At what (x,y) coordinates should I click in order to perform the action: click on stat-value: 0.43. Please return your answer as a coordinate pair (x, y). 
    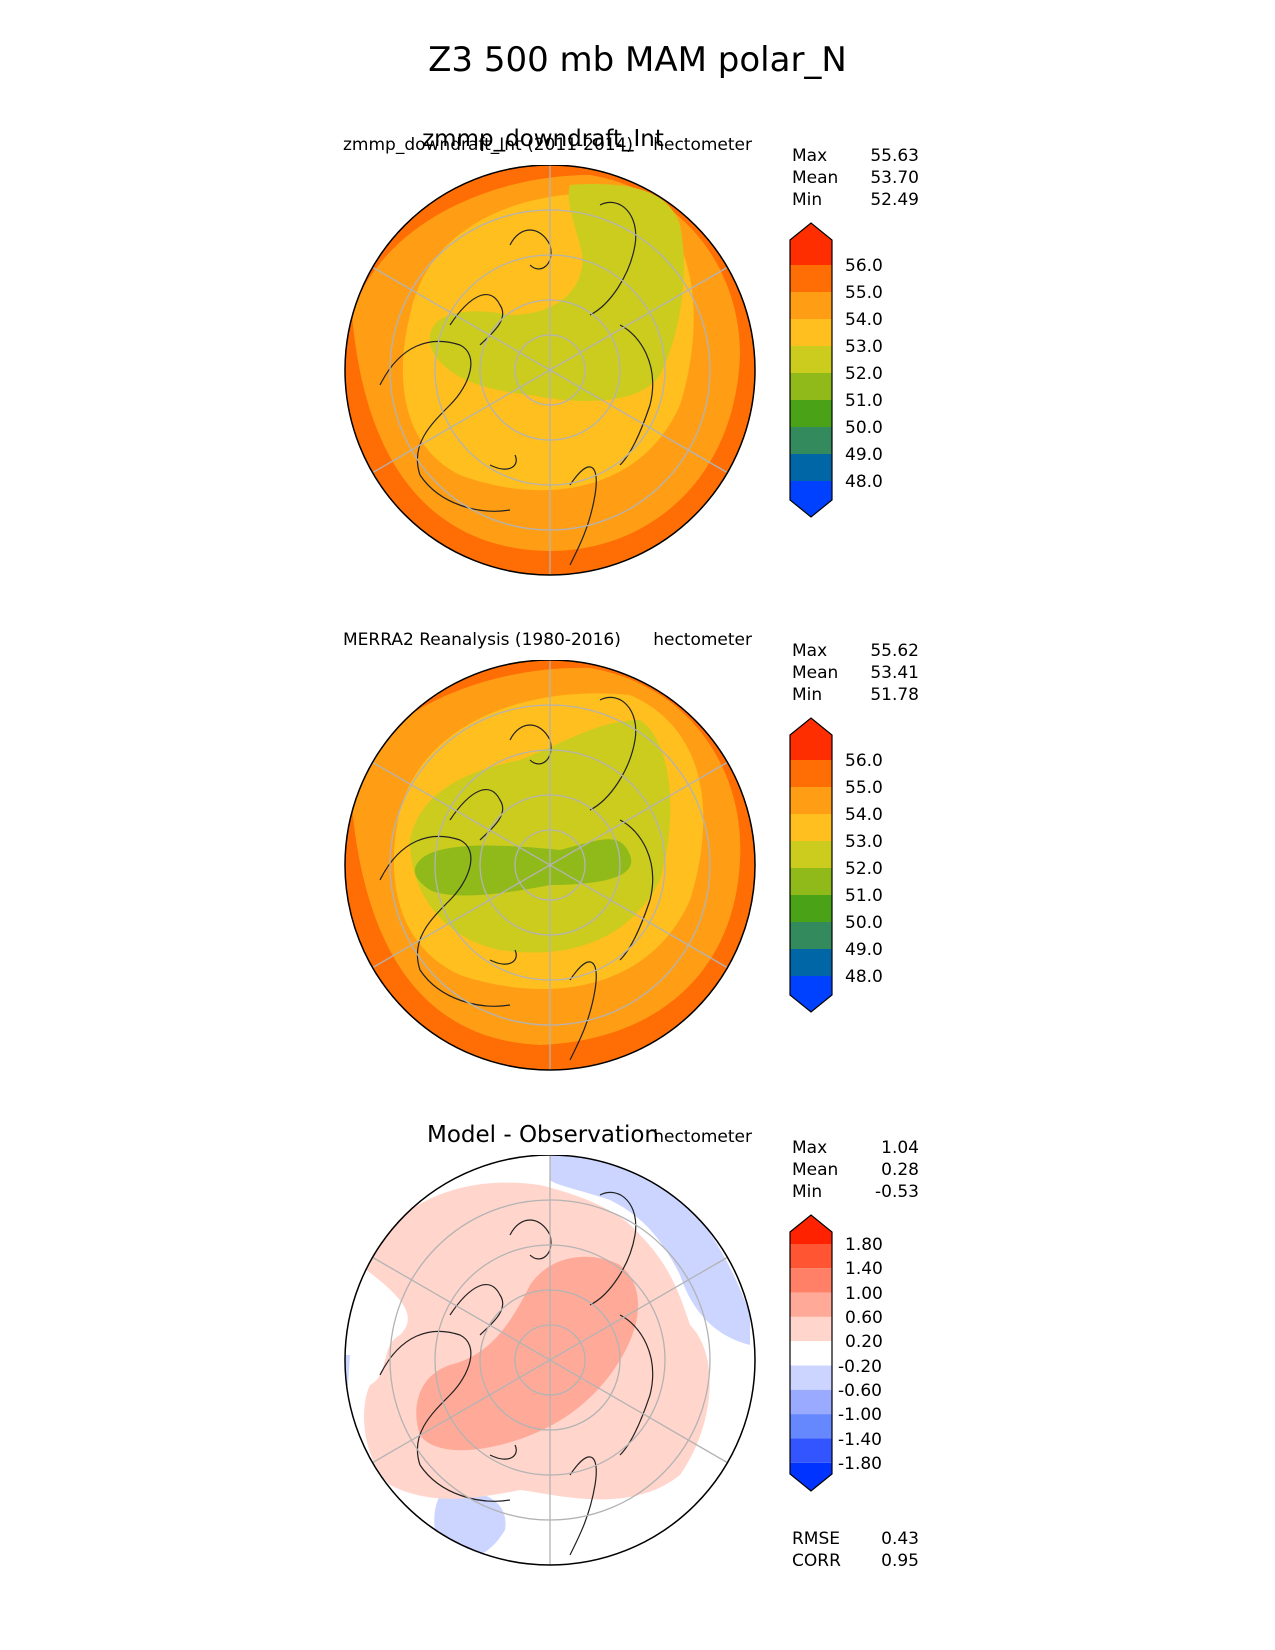
    Looking at the image, I should click on (900, 1539).